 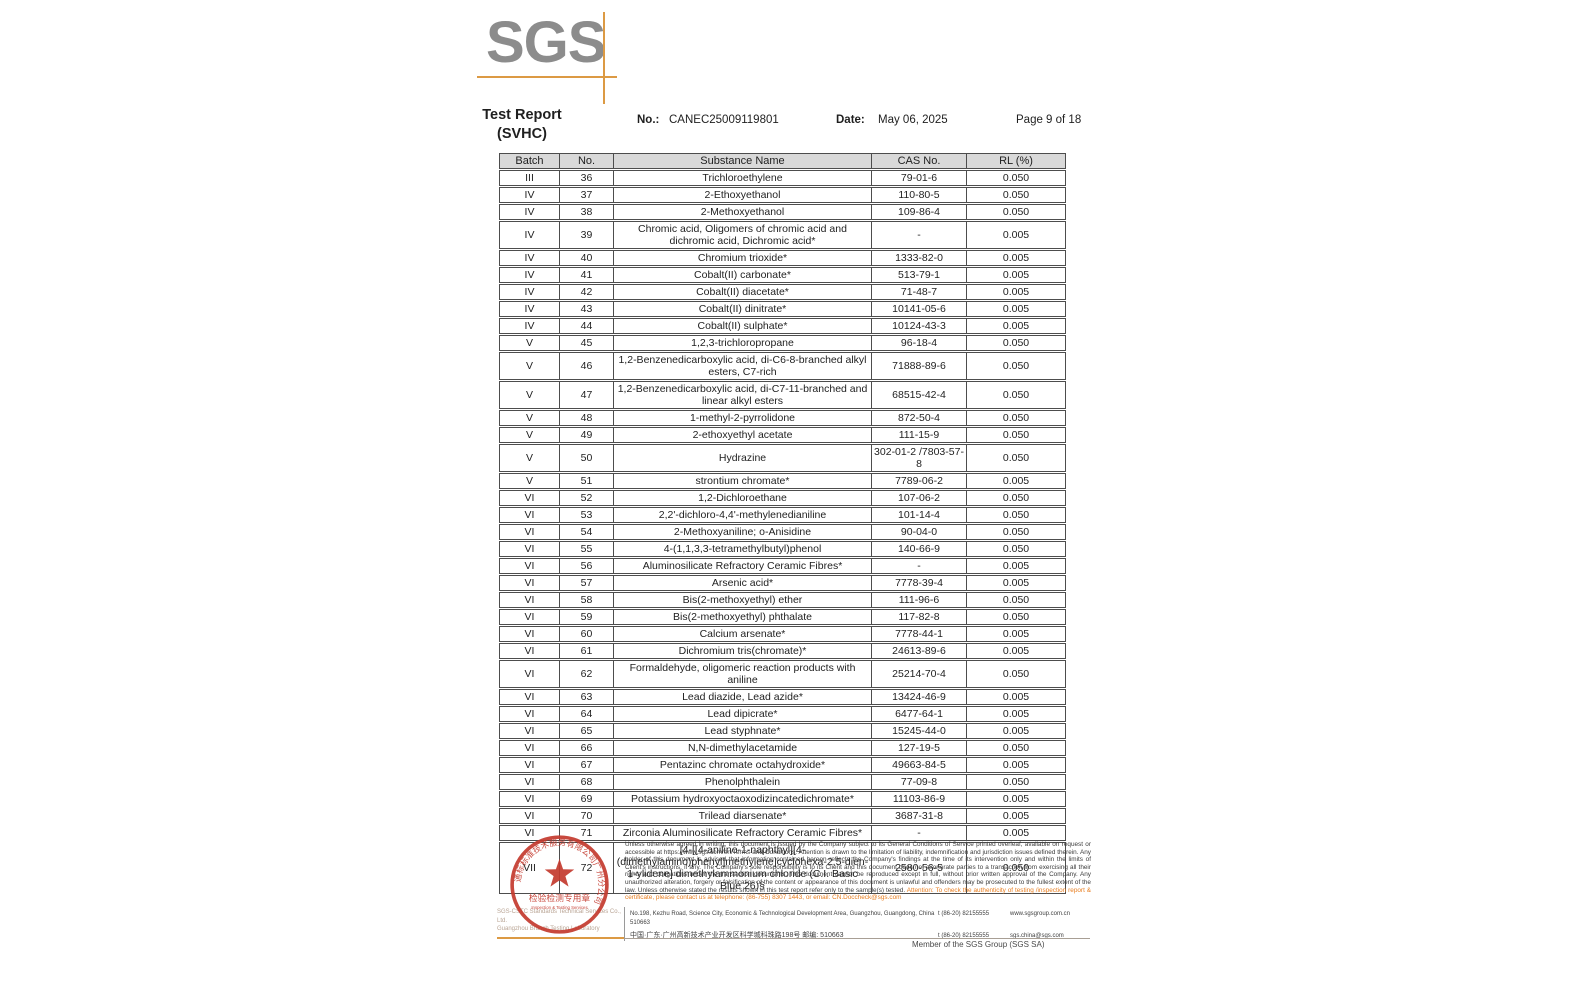 What do you see at coordinates (648, 120) in the screenshot?
I see `report-no-label: No.:` at bounding box center [648, 120].